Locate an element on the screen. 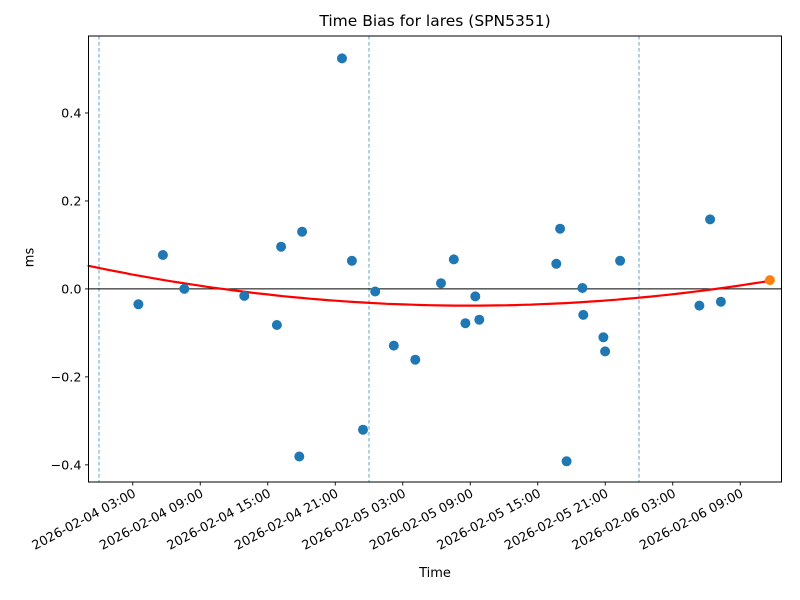  chart-title: Time Bias for lares (SPN5351) is located at coordinates (435, 21).